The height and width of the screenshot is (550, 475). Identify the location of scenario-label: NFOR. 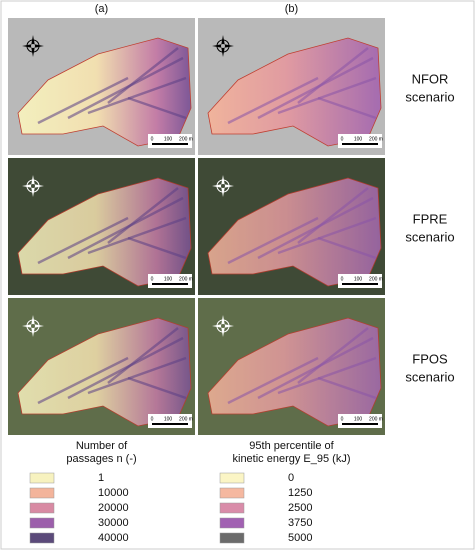
(430, 78).